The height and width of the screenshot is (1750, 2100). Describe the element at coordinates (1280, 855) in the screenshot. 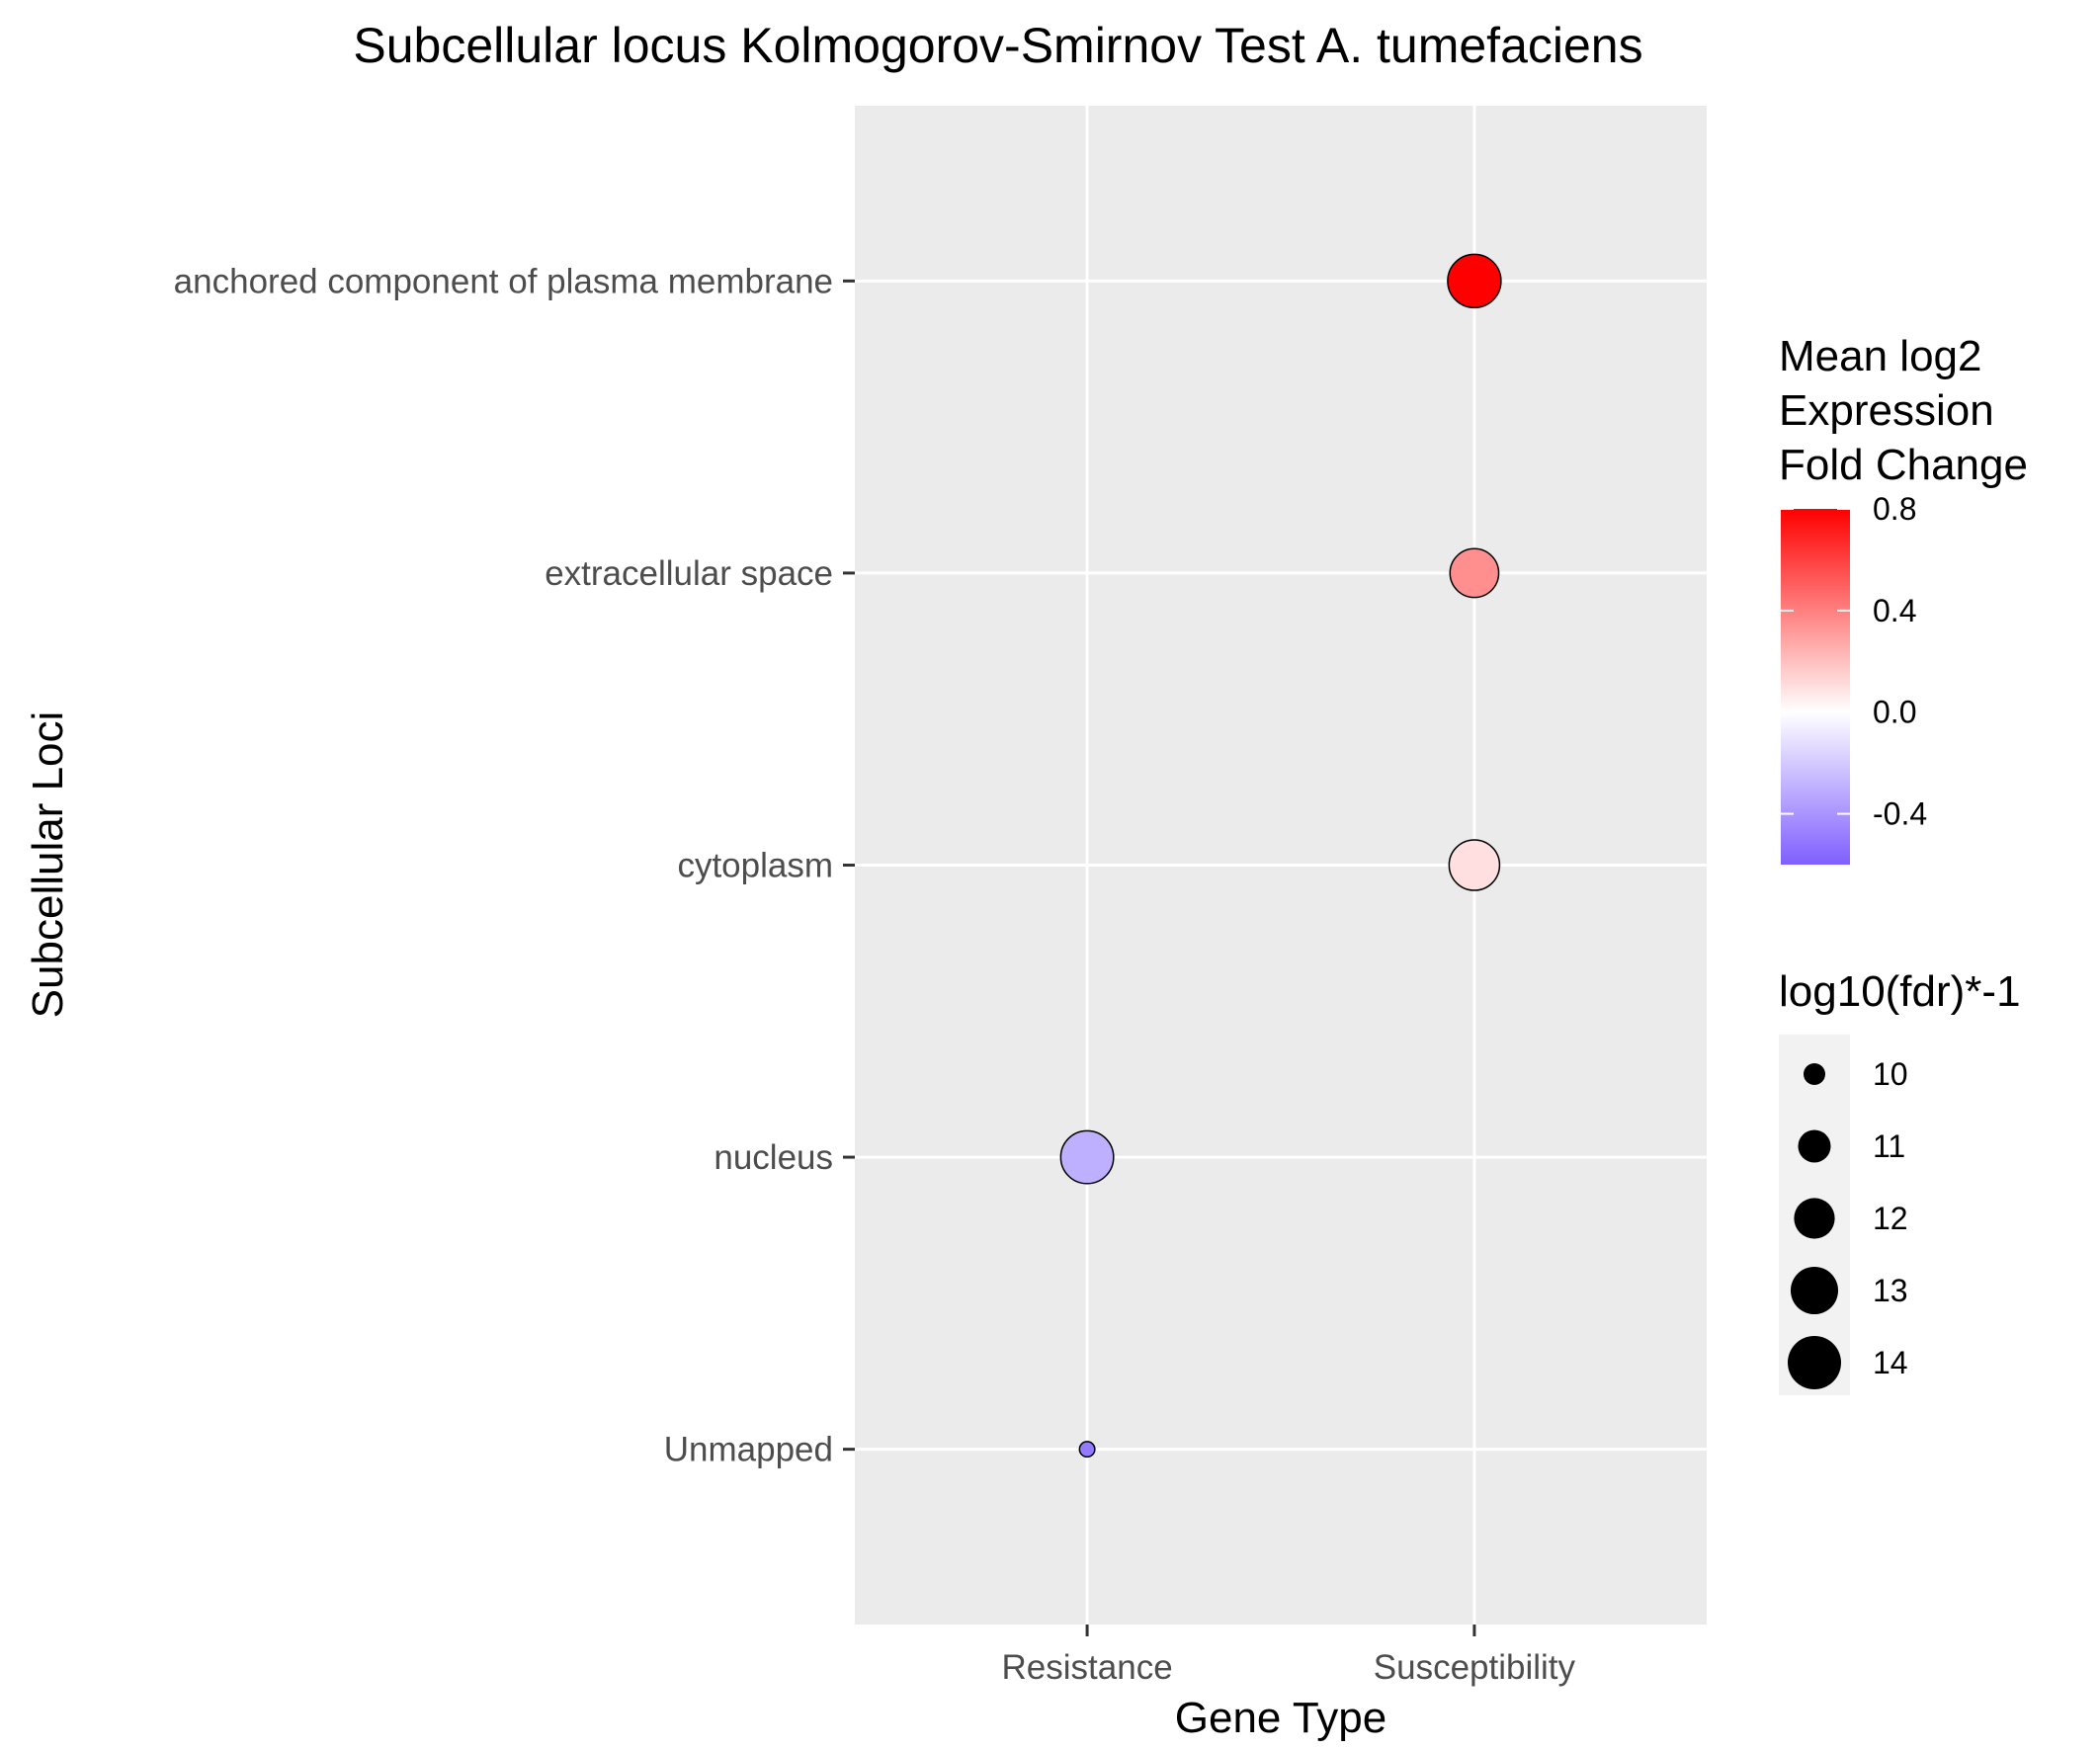

I see `data-points` at that location.